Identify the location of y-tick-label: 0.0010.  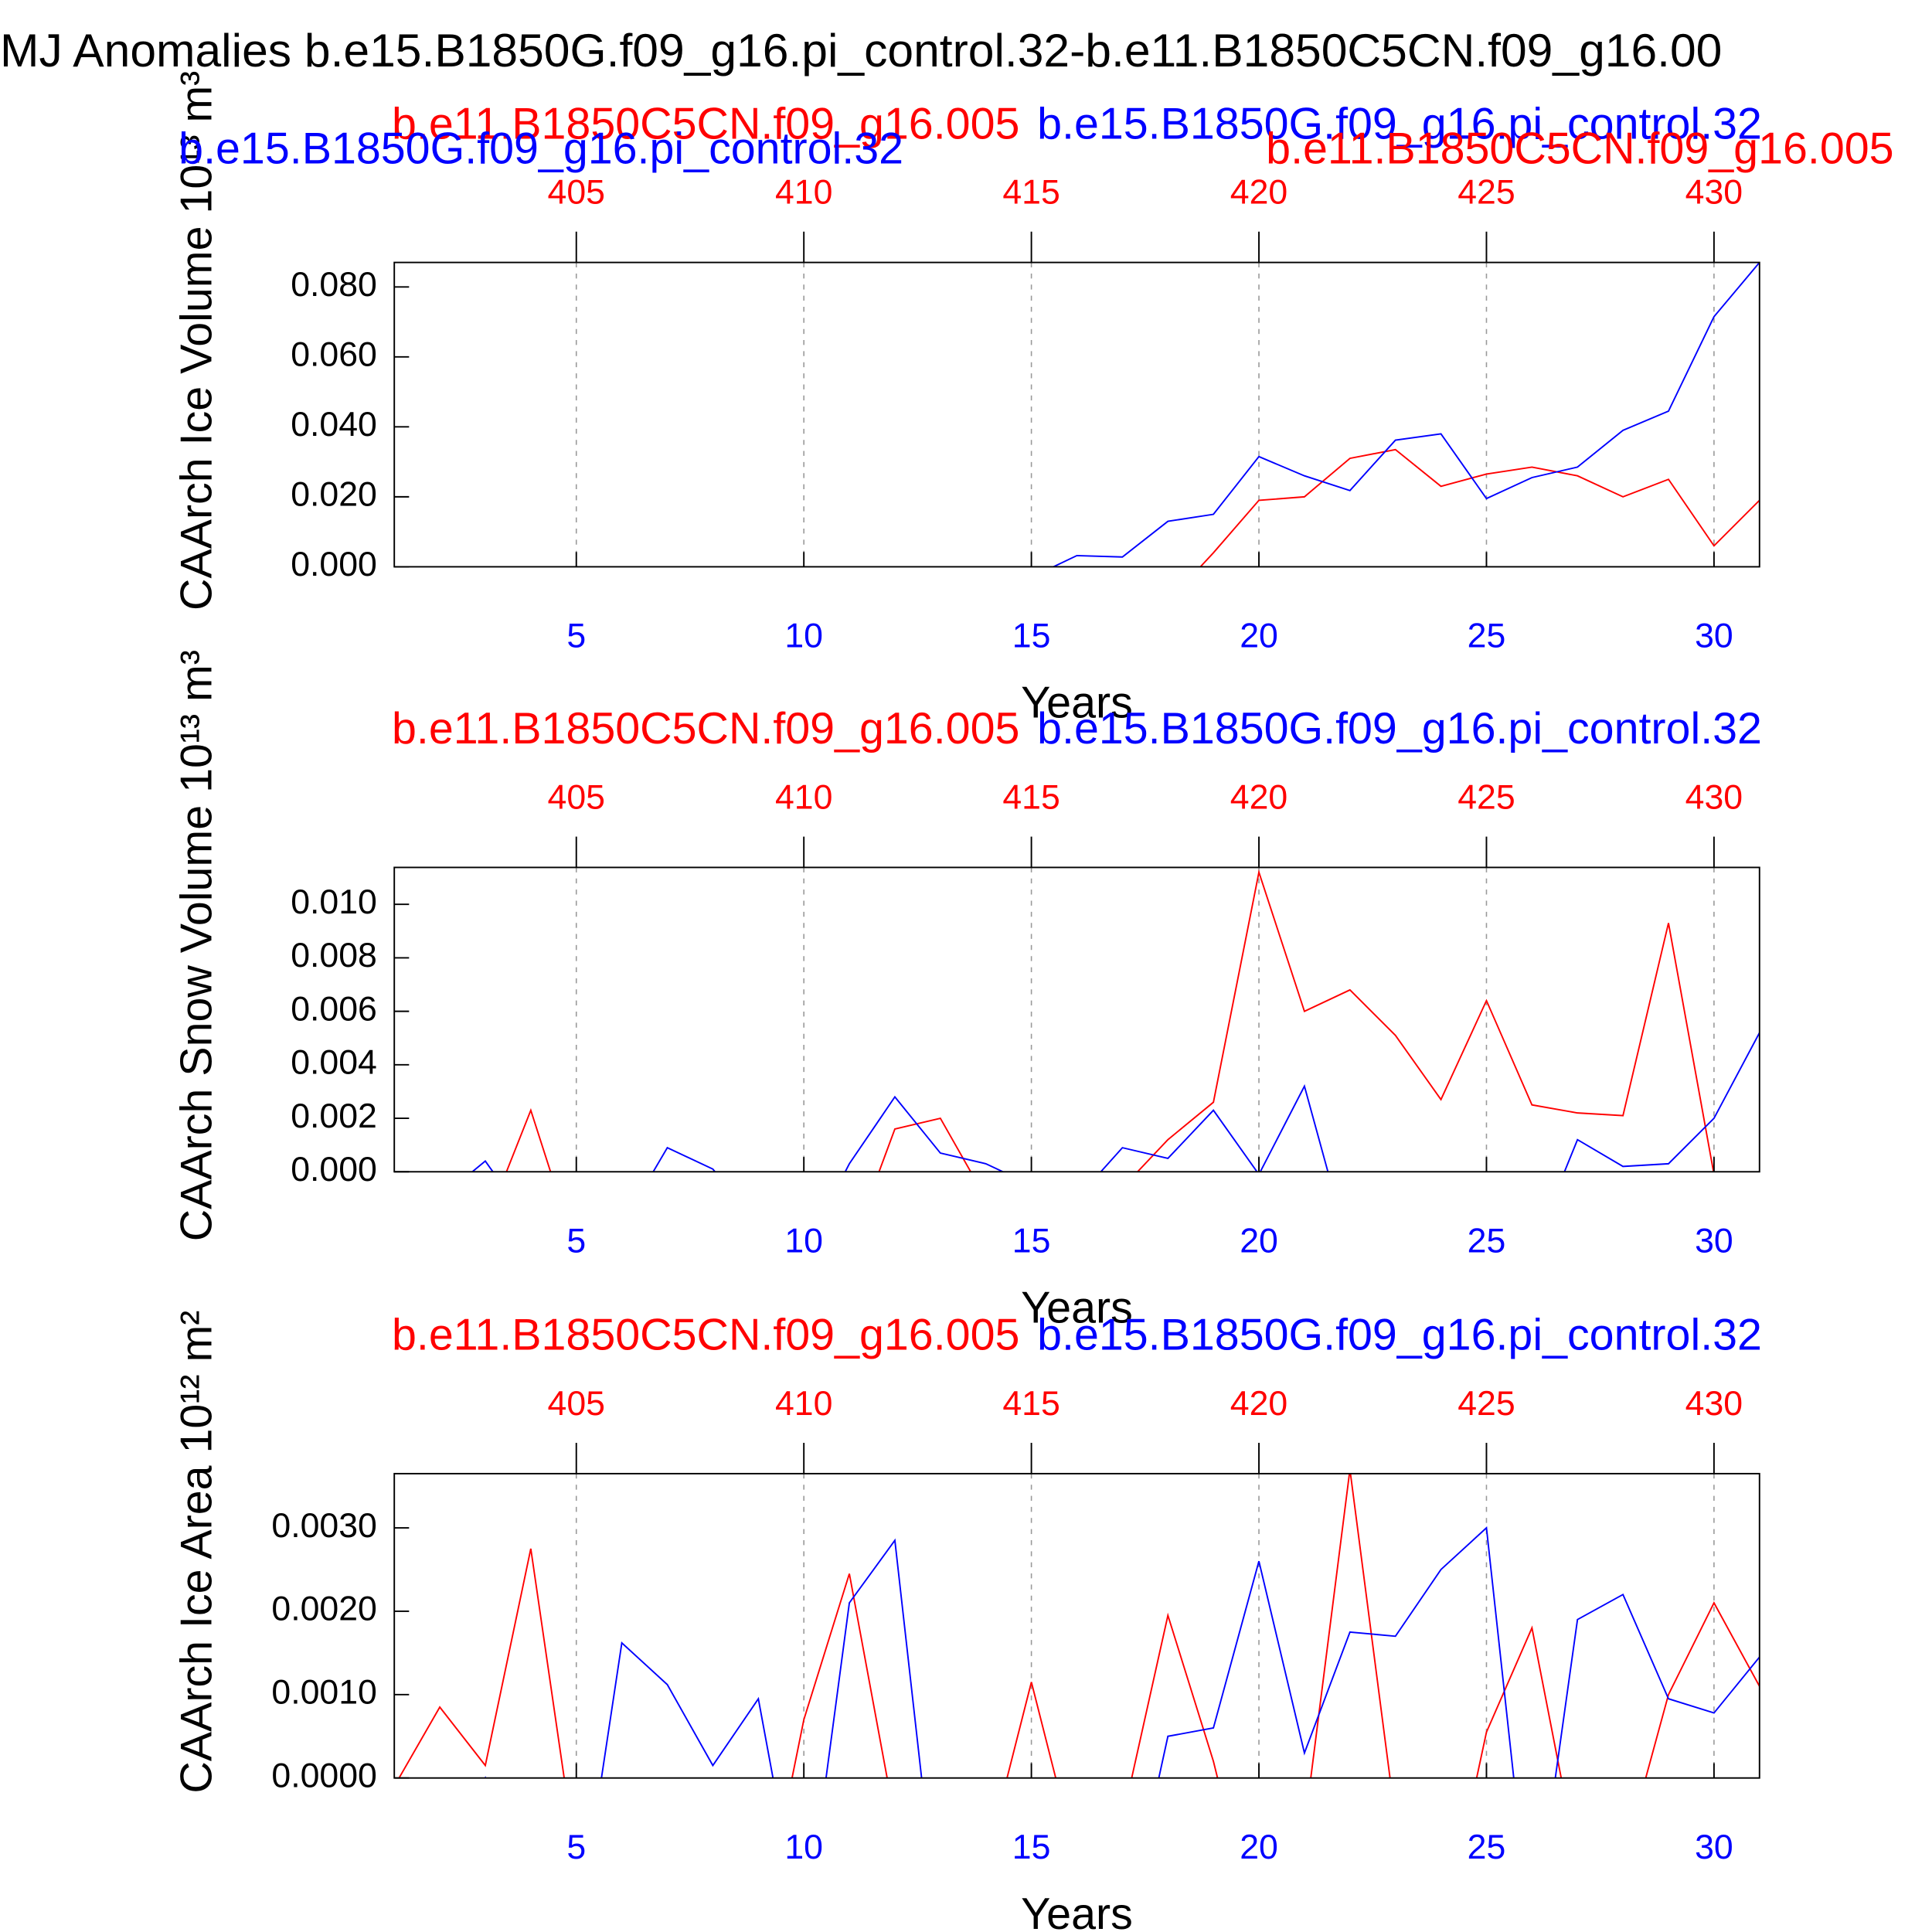
(324, 1693).